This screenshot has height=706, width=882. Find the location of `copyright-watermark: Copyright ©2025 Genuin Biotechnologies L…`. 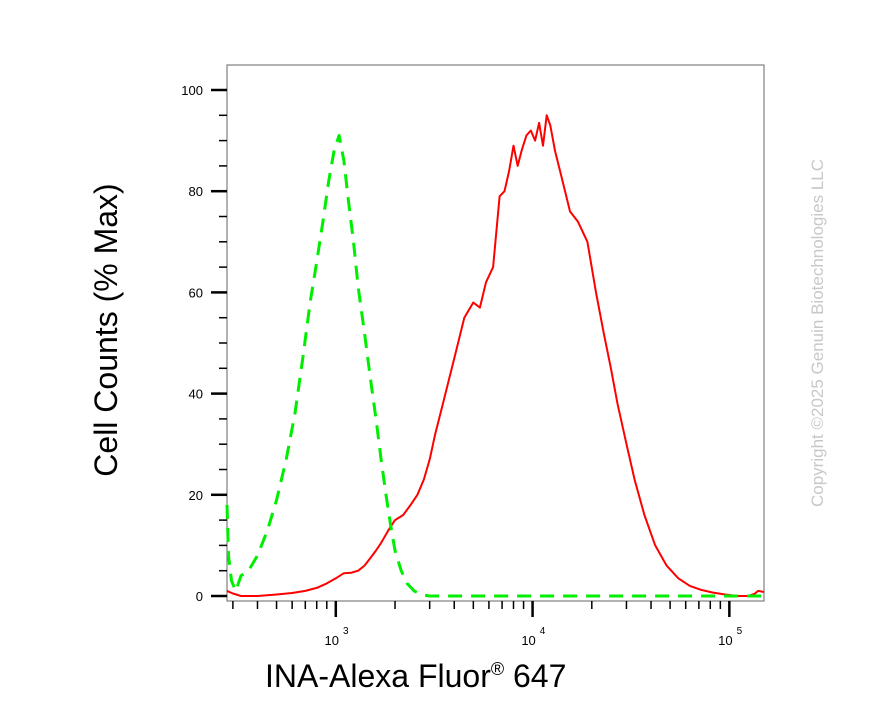

copyright-watermark: Copyright ©2025 Genuin Biotechnologies L… is located at coordinates (817, 333).